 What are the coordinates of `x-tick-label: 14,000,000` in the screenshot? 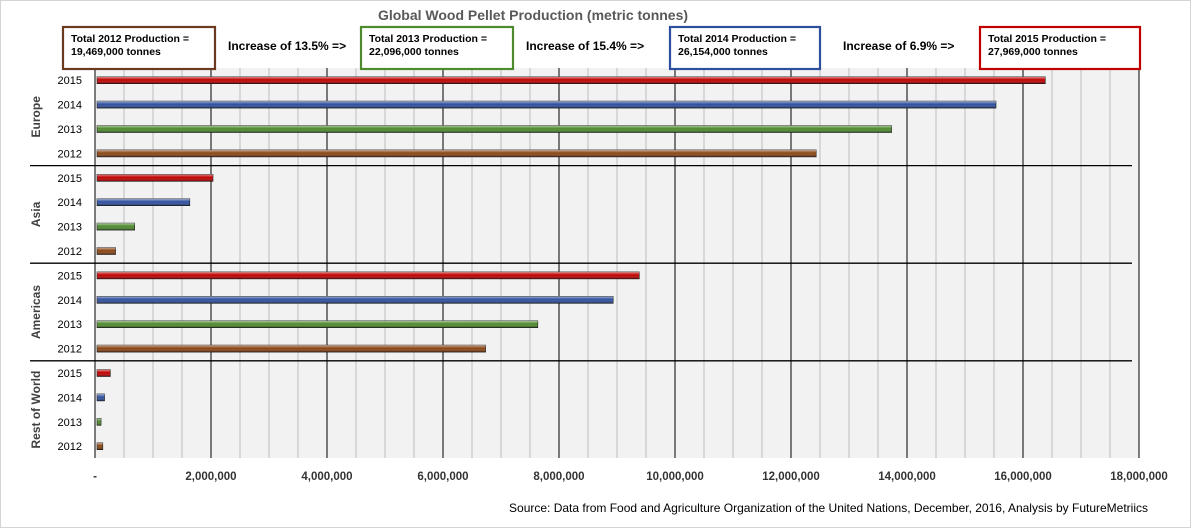 It's located at (907, 477).